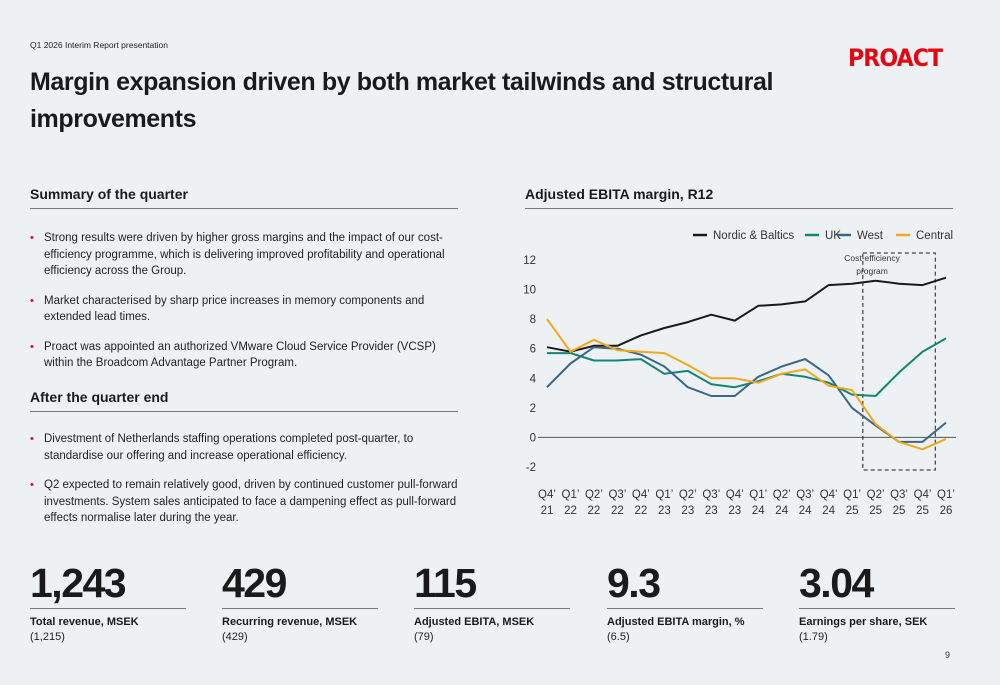 Image resolution: width=1000 pixels, height=685 pixels. What do you see at coordinates (946, 511) in the screenshot?
I see `x-tick-label: 26` at bounding box center [946, 511].